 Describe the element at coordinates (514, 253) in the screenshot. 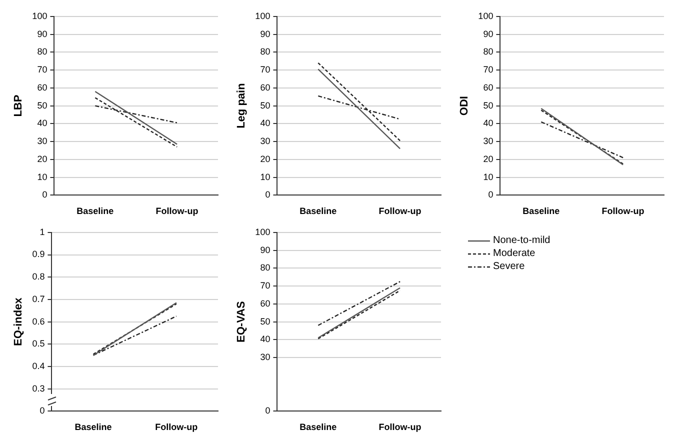

I see `legend-label: Moderate` at that location.